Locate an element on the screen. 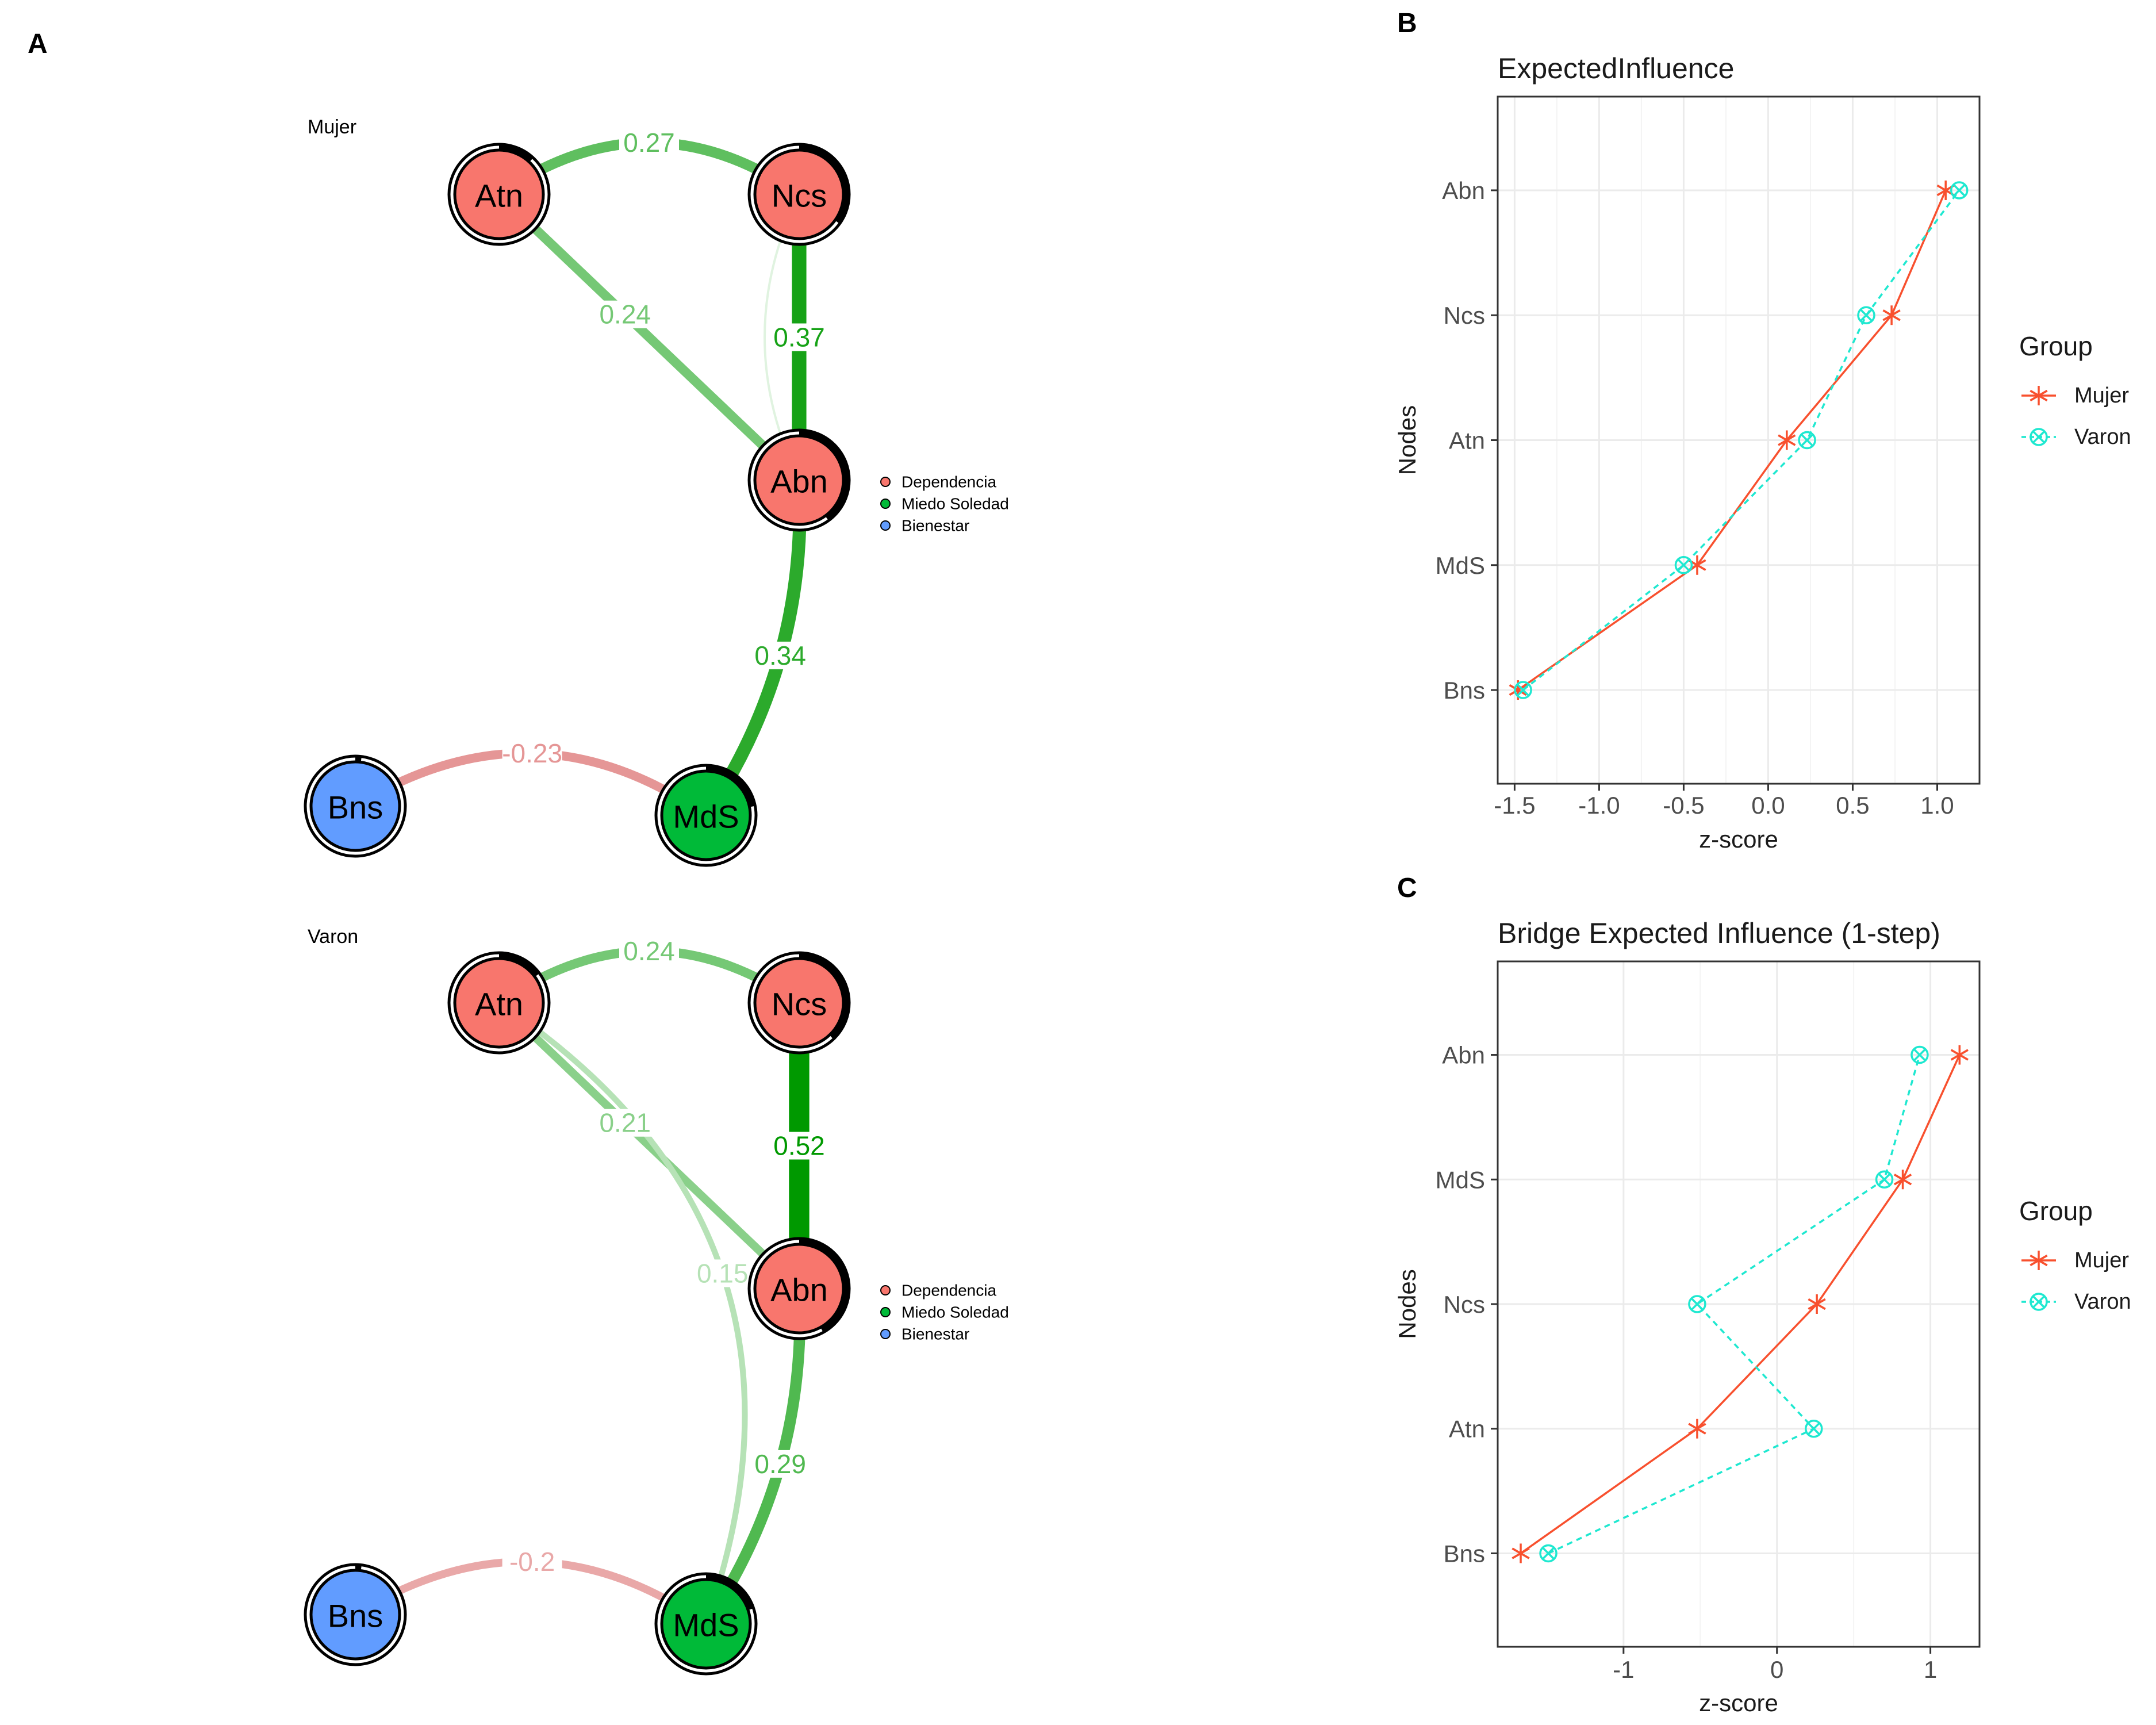 This screenshot has width=2156, height=1725. x-tick-label: -1 is located at coordinates (1623, 1669).